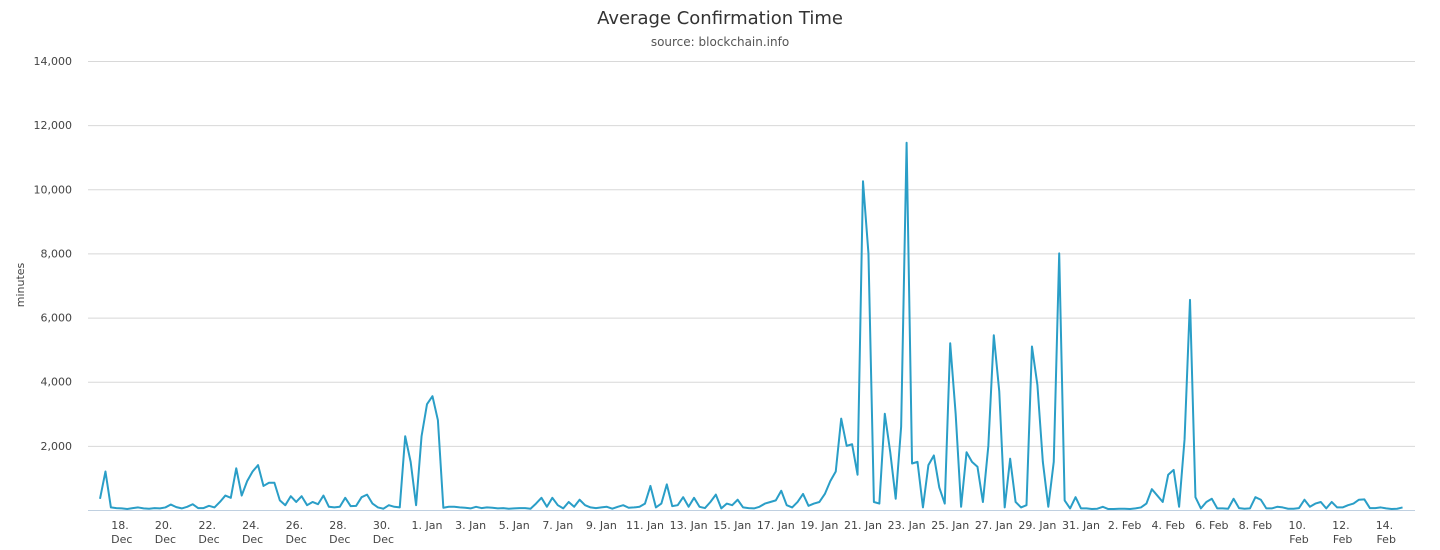 The height and width of the screenshot is (550, 1440). I want to click on x-tick-label: 5. Jan, so click(514, 525).